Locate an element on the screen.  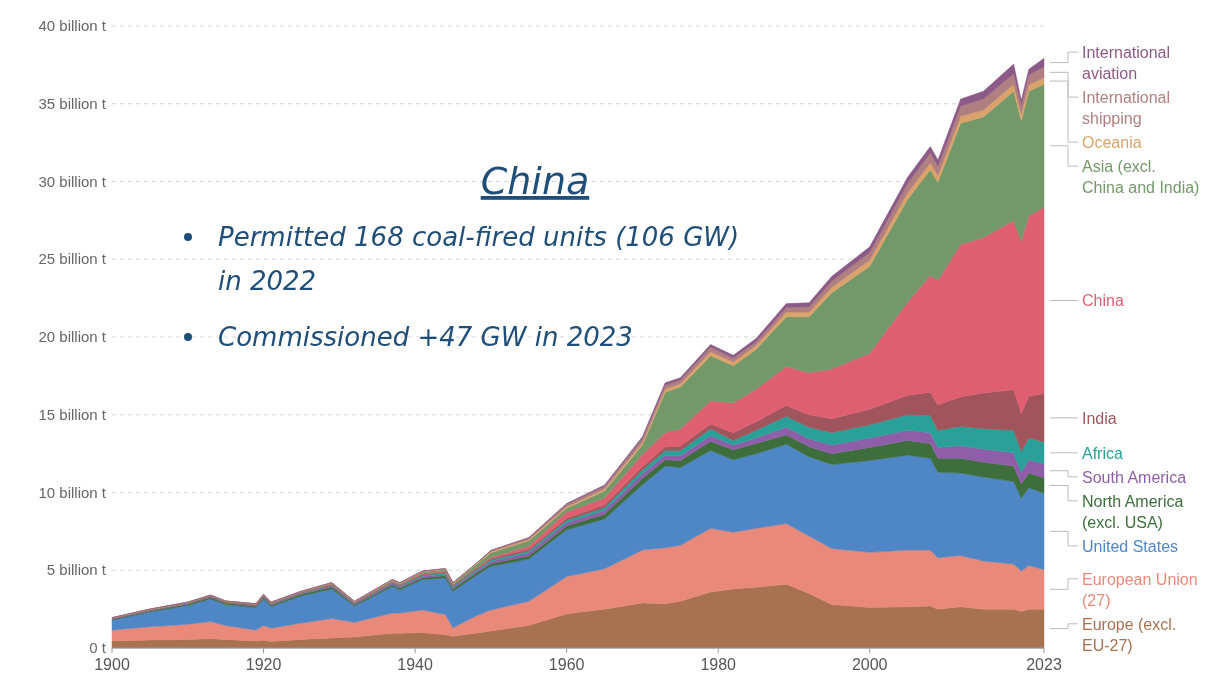
x-tick-label: 1980 is located at coordinates (718, 664).